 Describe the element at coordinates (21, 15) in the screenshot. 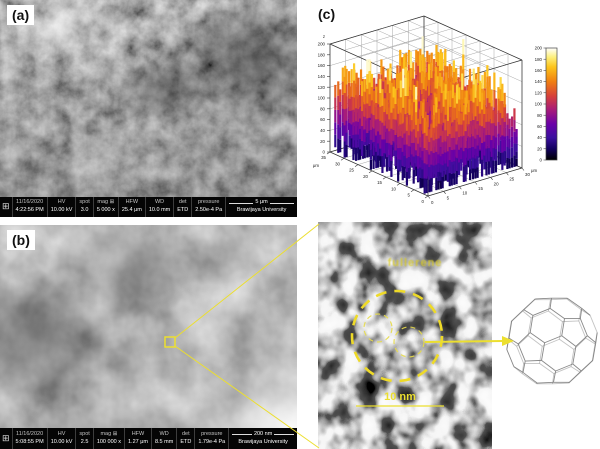

I see `panel-a-label: (a)` at that location.